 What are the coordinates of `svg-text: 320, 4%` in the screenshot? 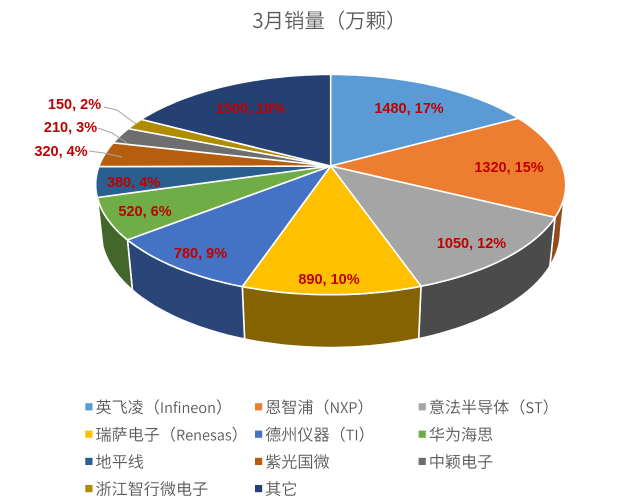 It's located at (60, 152).